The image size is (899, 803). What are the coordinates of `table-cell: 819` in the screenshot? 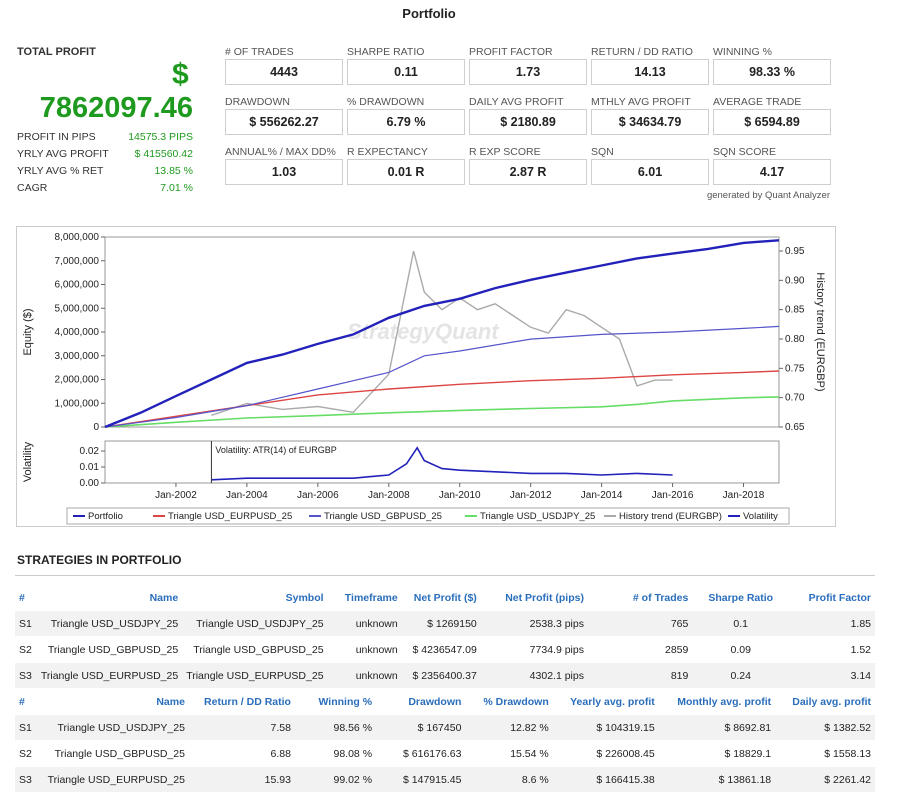 It's located at (640, 675).